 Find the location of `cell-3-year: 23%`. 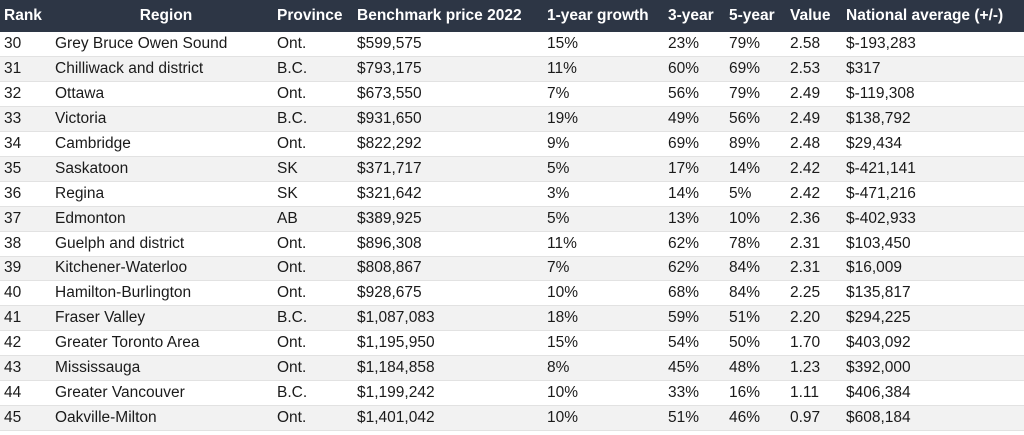

cell-3-year: 23% is located at coordinates (698, 45).